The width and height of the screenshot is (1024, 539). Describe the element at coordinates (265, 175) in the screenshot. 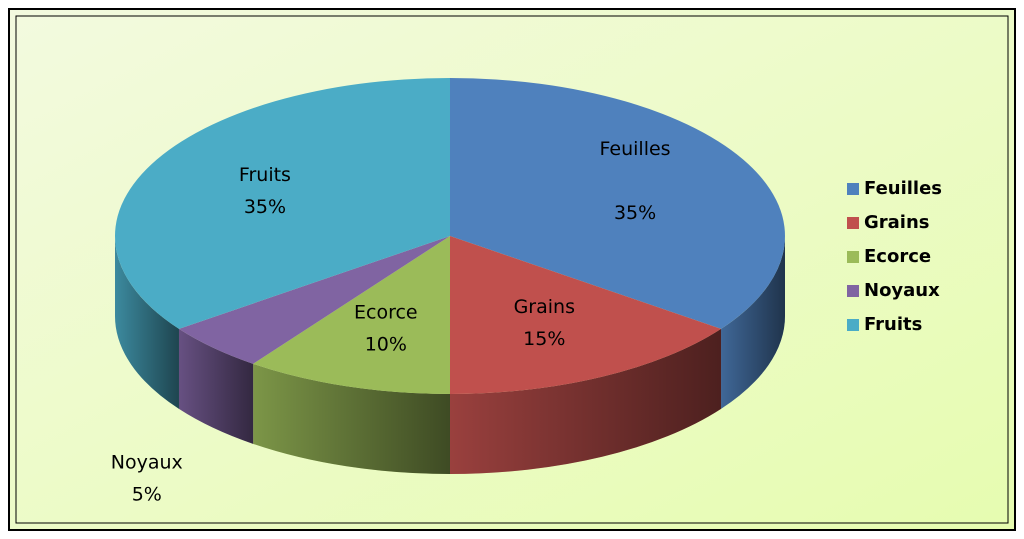

I see `data-label-name: Fruits` at that location.